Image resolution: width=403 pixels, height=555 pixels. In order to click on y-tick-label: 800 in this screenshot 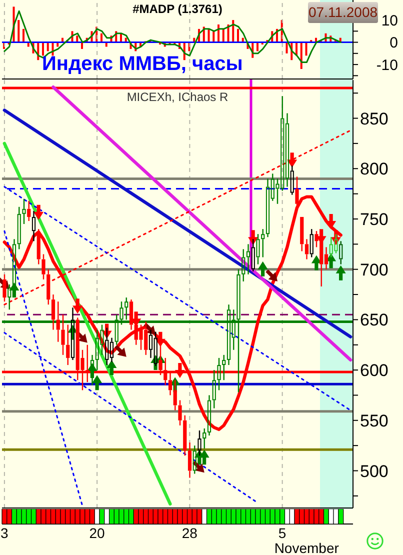, I will do `click(374, 169)`.